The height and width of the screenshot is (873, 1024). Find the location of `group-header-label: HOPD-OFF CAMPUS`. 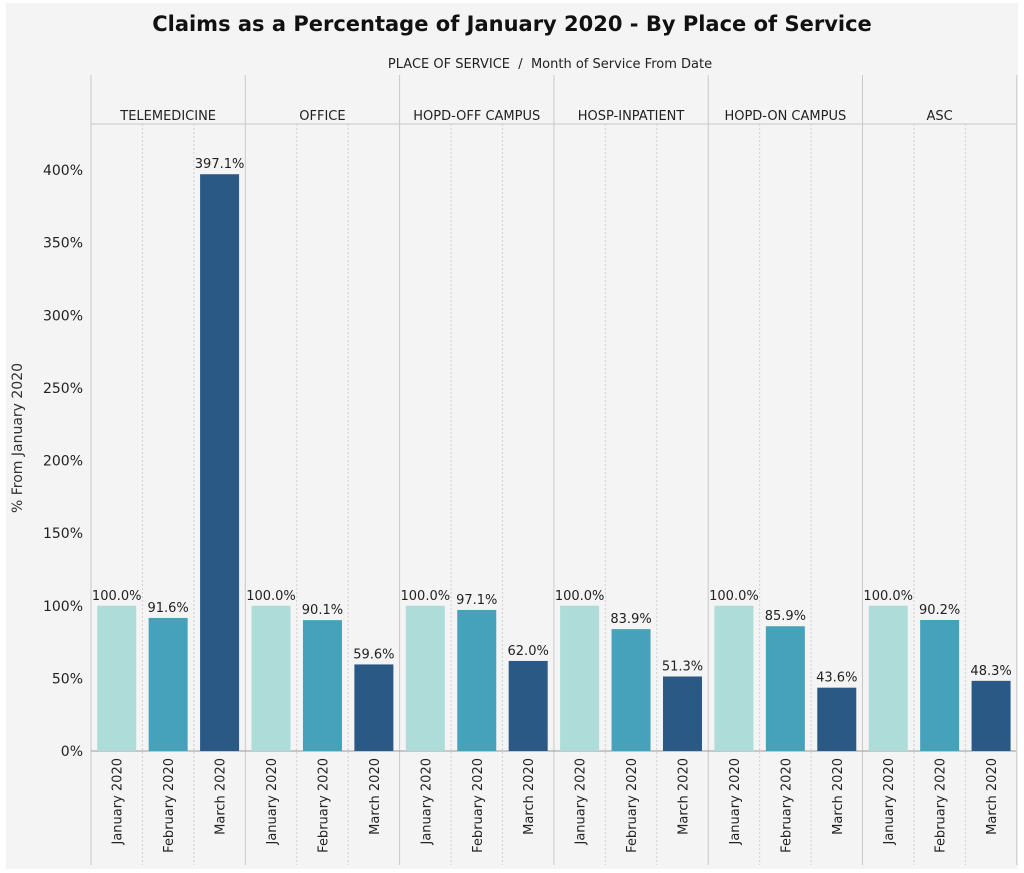

group-header-label: HOPD-OFF CAMPUS is located at coordinates (476, 116).